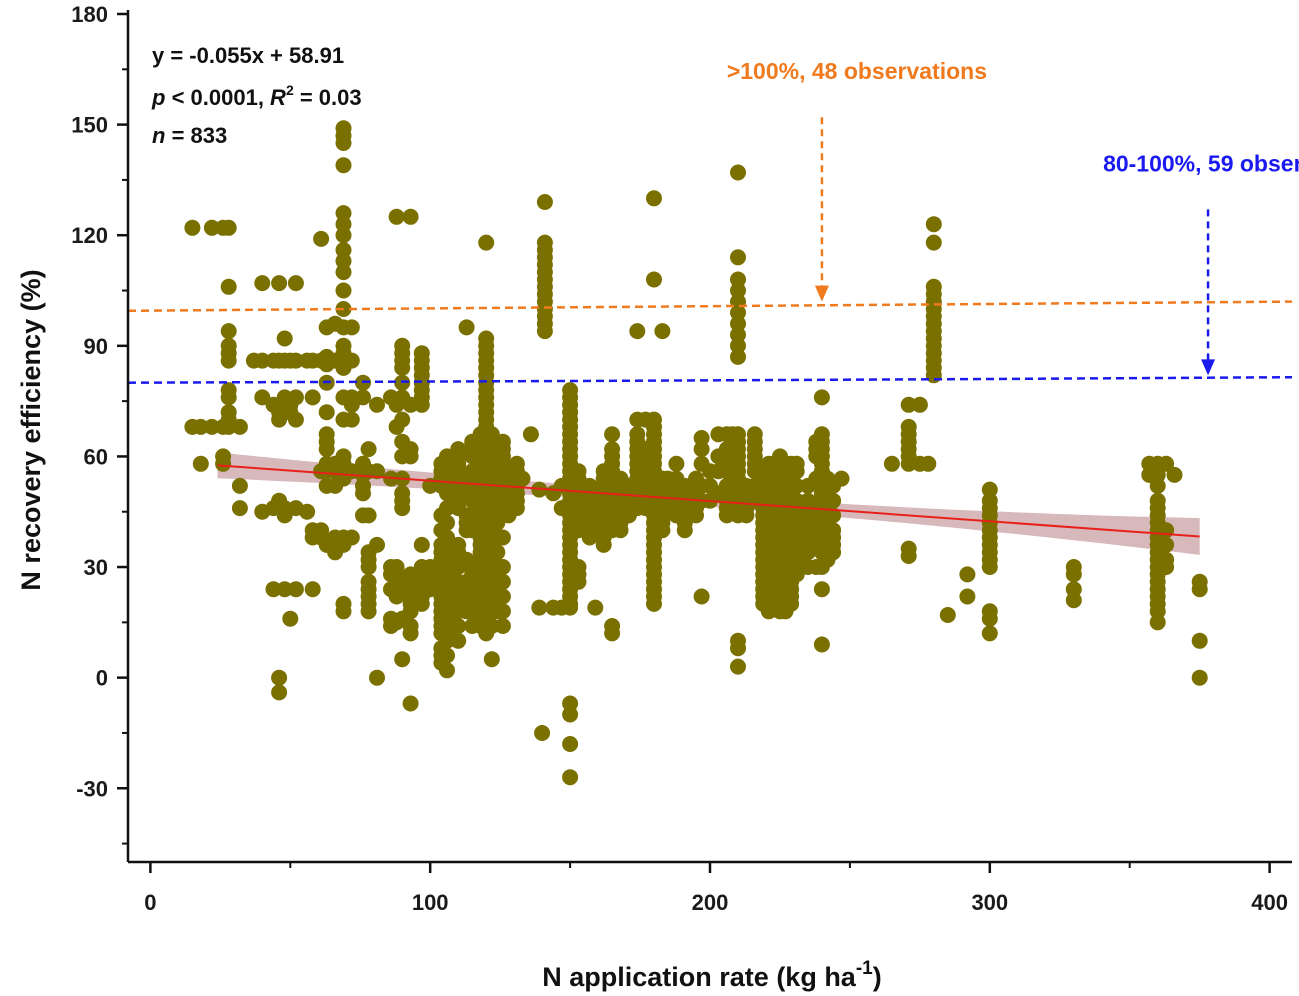 Image resolution: width=1299 pixels, height=996 pixels. Describe the element at coordinates (256, 96) in the screenshot. I see `regression-p-r2: p < 0.0001, R2 = 0.03` at that location.